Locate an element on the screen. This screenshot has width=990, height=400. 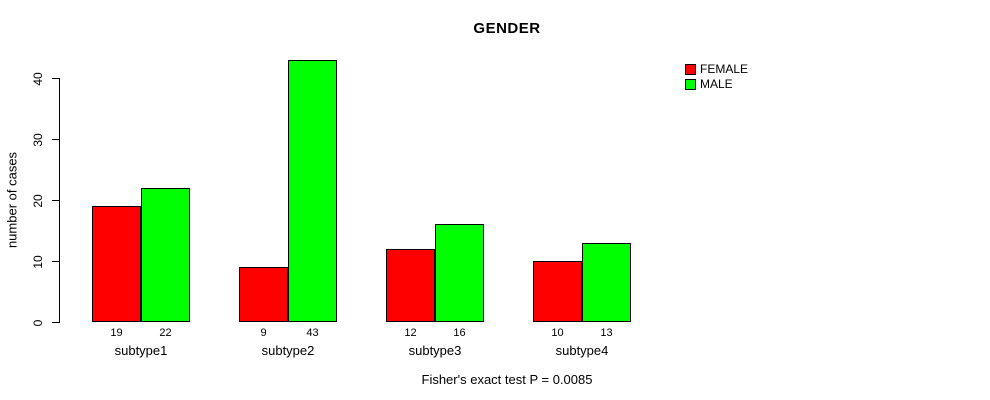
legend-label: FEMALE is located at coordinates (724, 69).